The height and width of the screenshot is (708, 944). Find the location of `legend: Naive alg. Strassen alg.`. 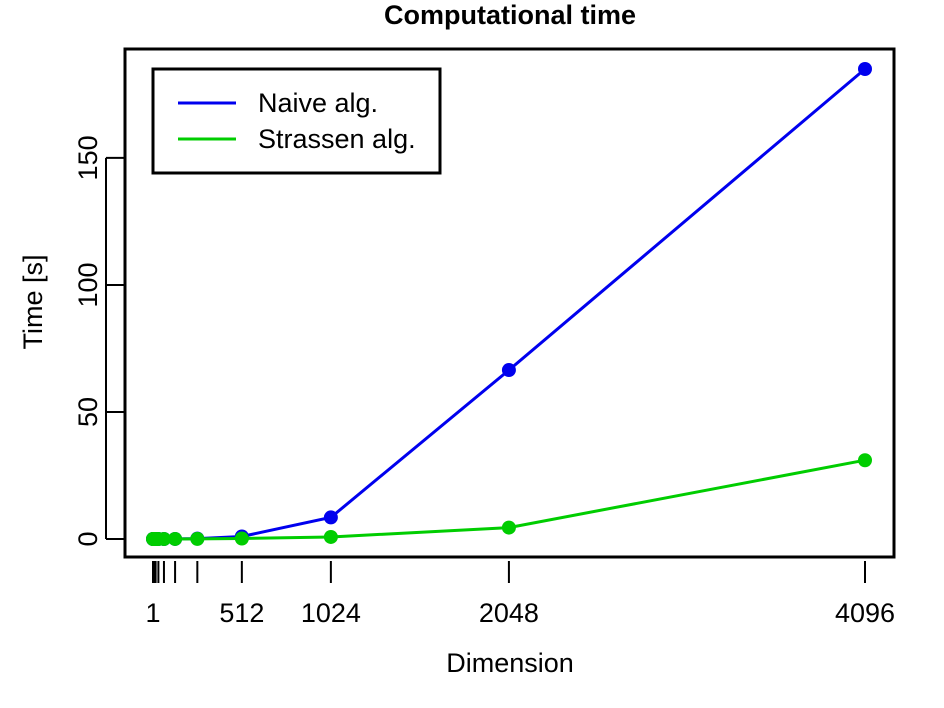

legend: Naive alg. Strassen alg. is located at coordinates (296, 121).